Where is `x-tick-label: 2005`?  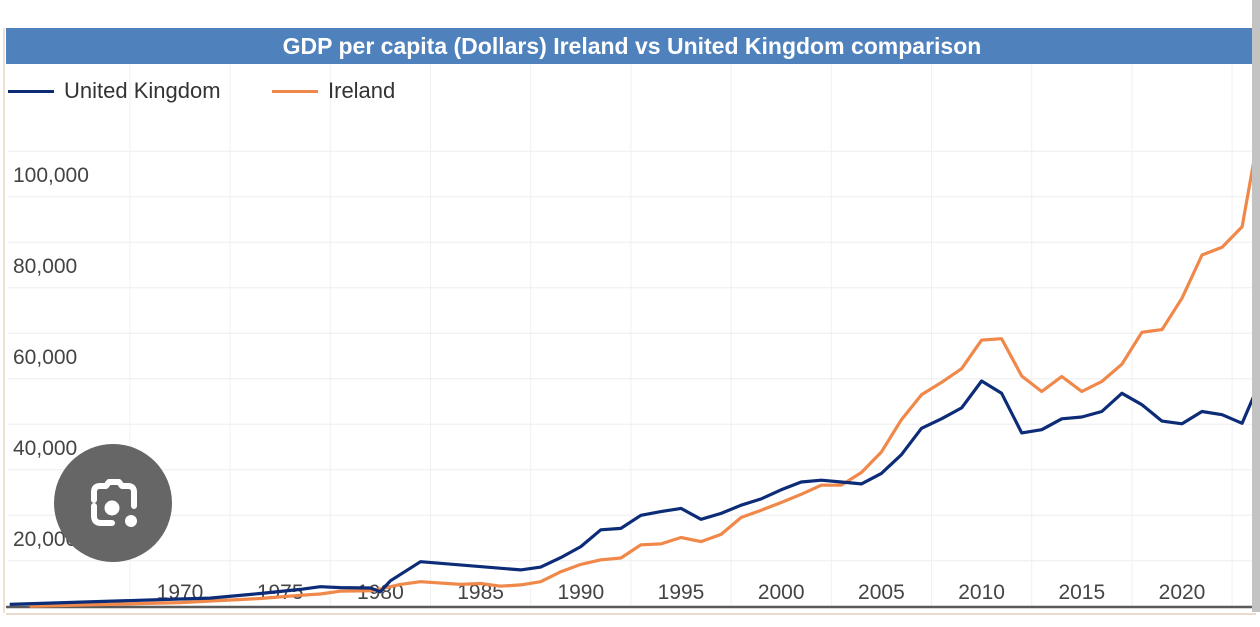
x-tick-label: 2005 is located at coordinates (881, 592).